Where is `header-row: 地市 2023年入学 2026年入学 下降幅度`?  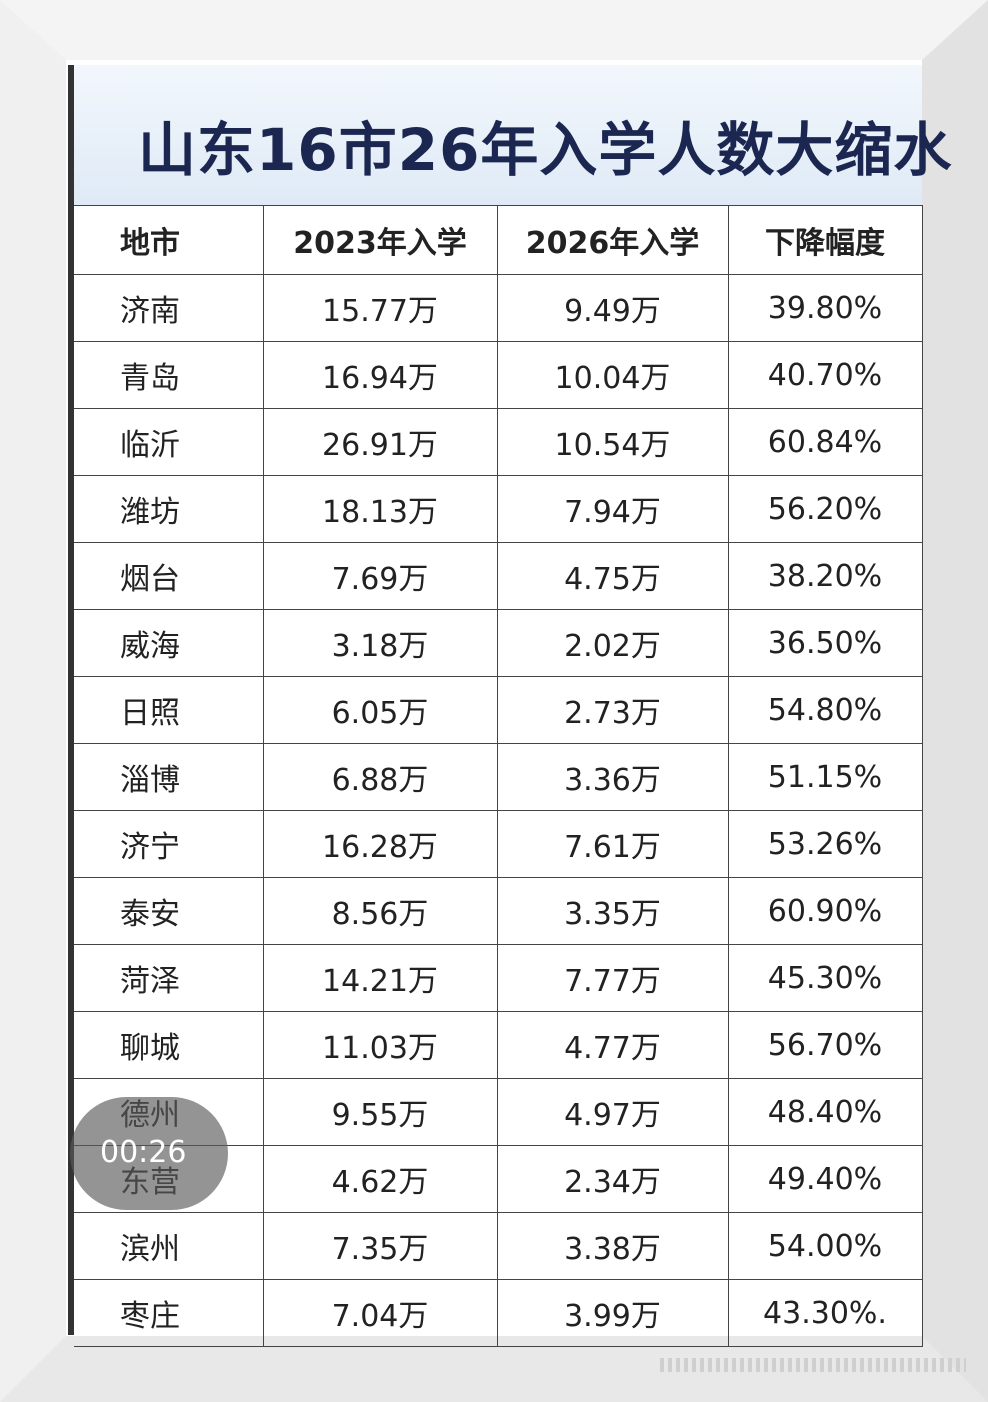
header-row: 地市 2023年入学 2026年入学 下降幅度 is located at coordinates (498, 240).